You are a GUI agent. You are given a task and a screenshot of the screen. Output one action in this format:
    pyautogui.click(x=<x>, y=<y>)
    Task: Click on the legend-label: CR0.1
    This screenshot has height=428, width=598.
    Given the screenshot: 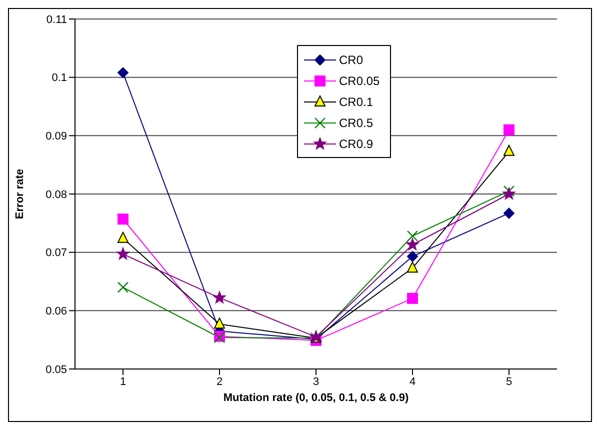 What is the action you would take?
    pyautogui.click(x=356, y=101)
    